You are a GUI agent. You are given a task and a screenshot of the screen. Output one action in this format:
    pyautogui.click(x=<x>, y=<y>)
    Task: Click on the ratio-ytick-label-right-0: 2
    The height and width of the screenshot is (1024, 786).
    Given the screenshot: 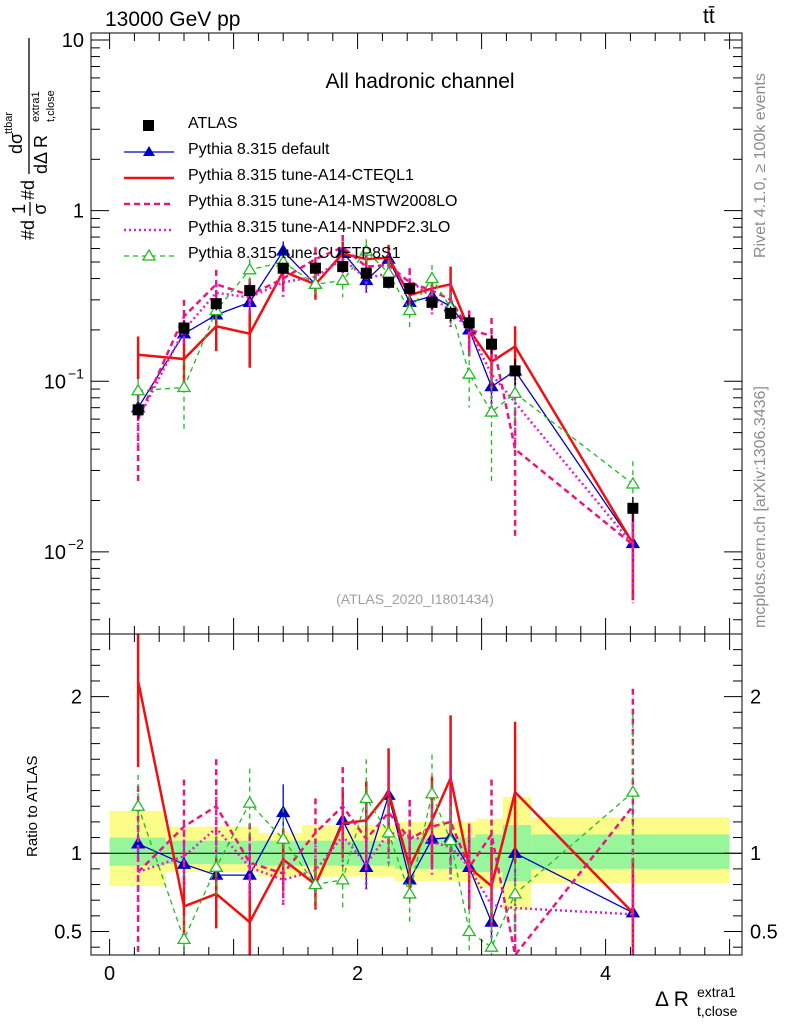 What is the action you would take?
    pyautogui.click(x=755, y=698)
    